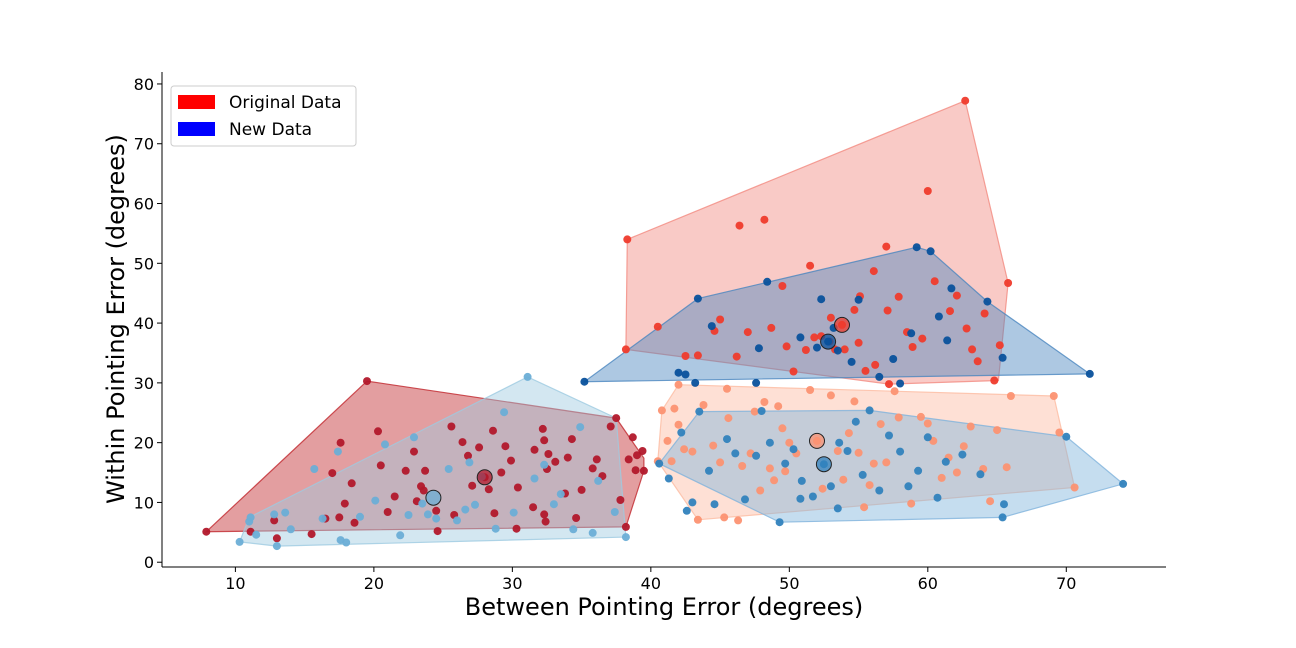  Describe the element at coordinates (1066, 583) in the screenshot. I see `x-tick-label: 70` at that location.